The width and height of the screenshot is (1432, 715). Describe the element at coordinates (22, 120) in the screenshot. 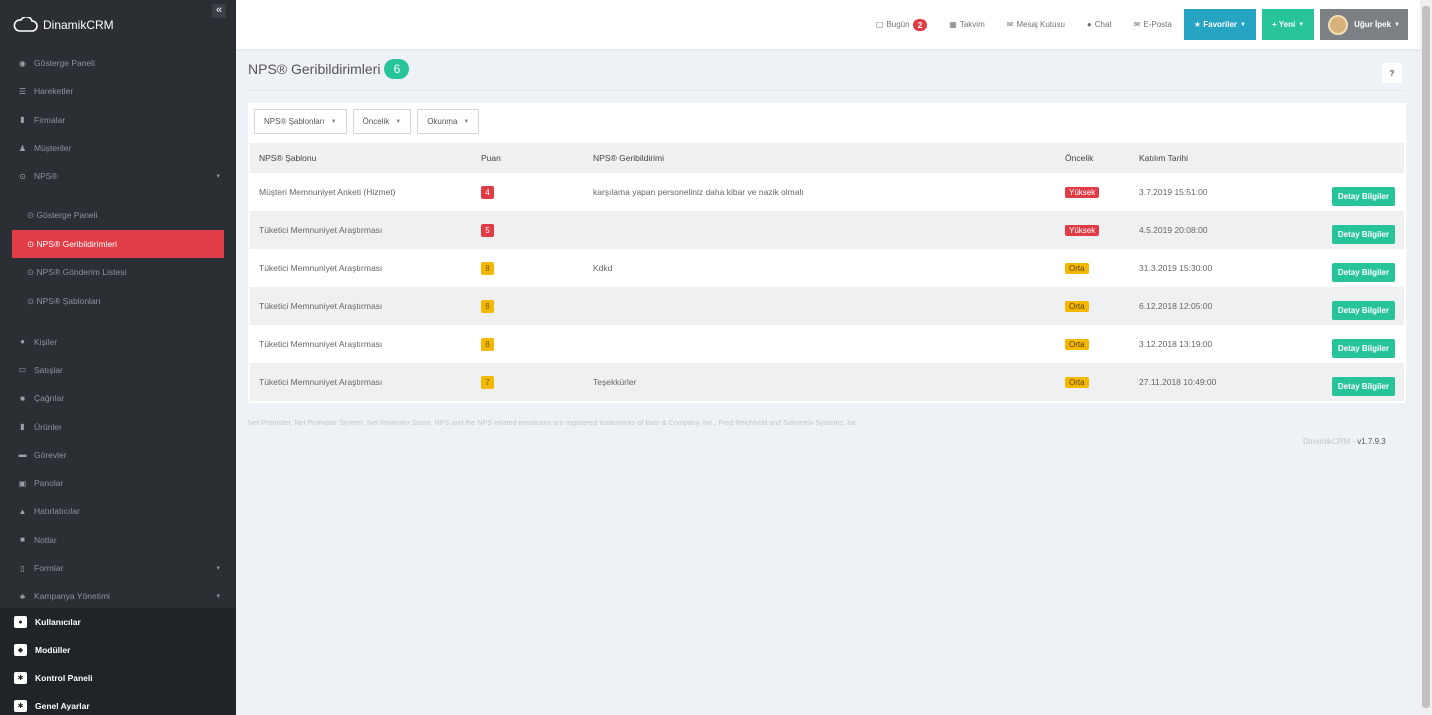

I see `building-icon: ▮` at that location.